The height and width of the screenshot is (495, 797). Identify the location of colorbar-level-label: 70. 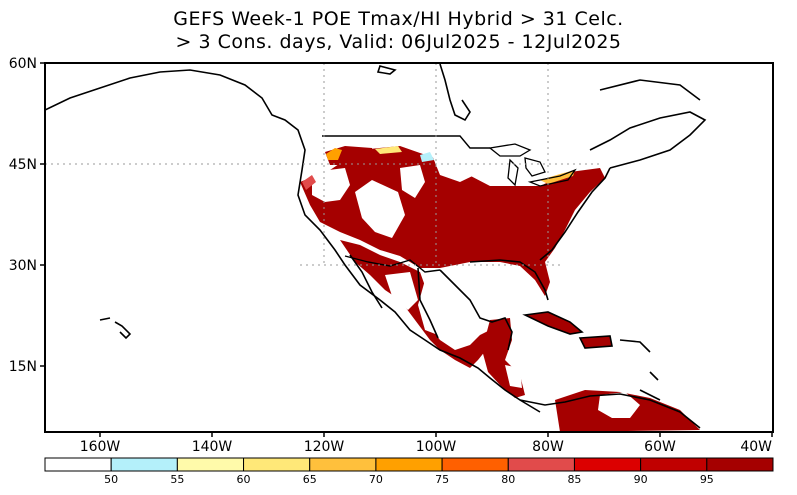
(376, 479).